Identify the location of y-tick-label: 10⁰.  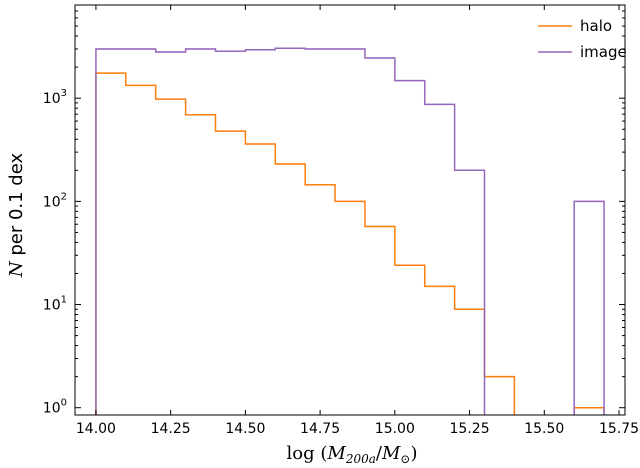
(55, 407).